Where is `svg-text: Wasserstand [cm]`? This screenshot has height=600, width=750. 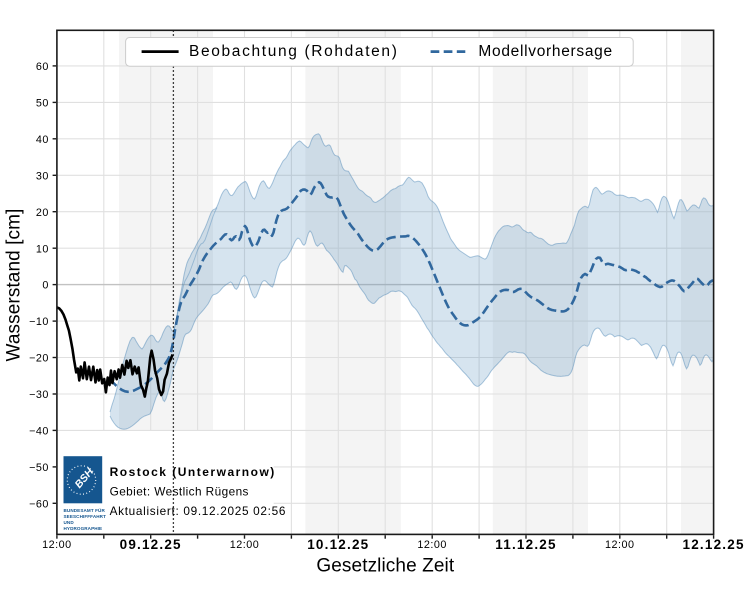
svg-text: Wasserstand [cm] is located at coordinates (14, 285).